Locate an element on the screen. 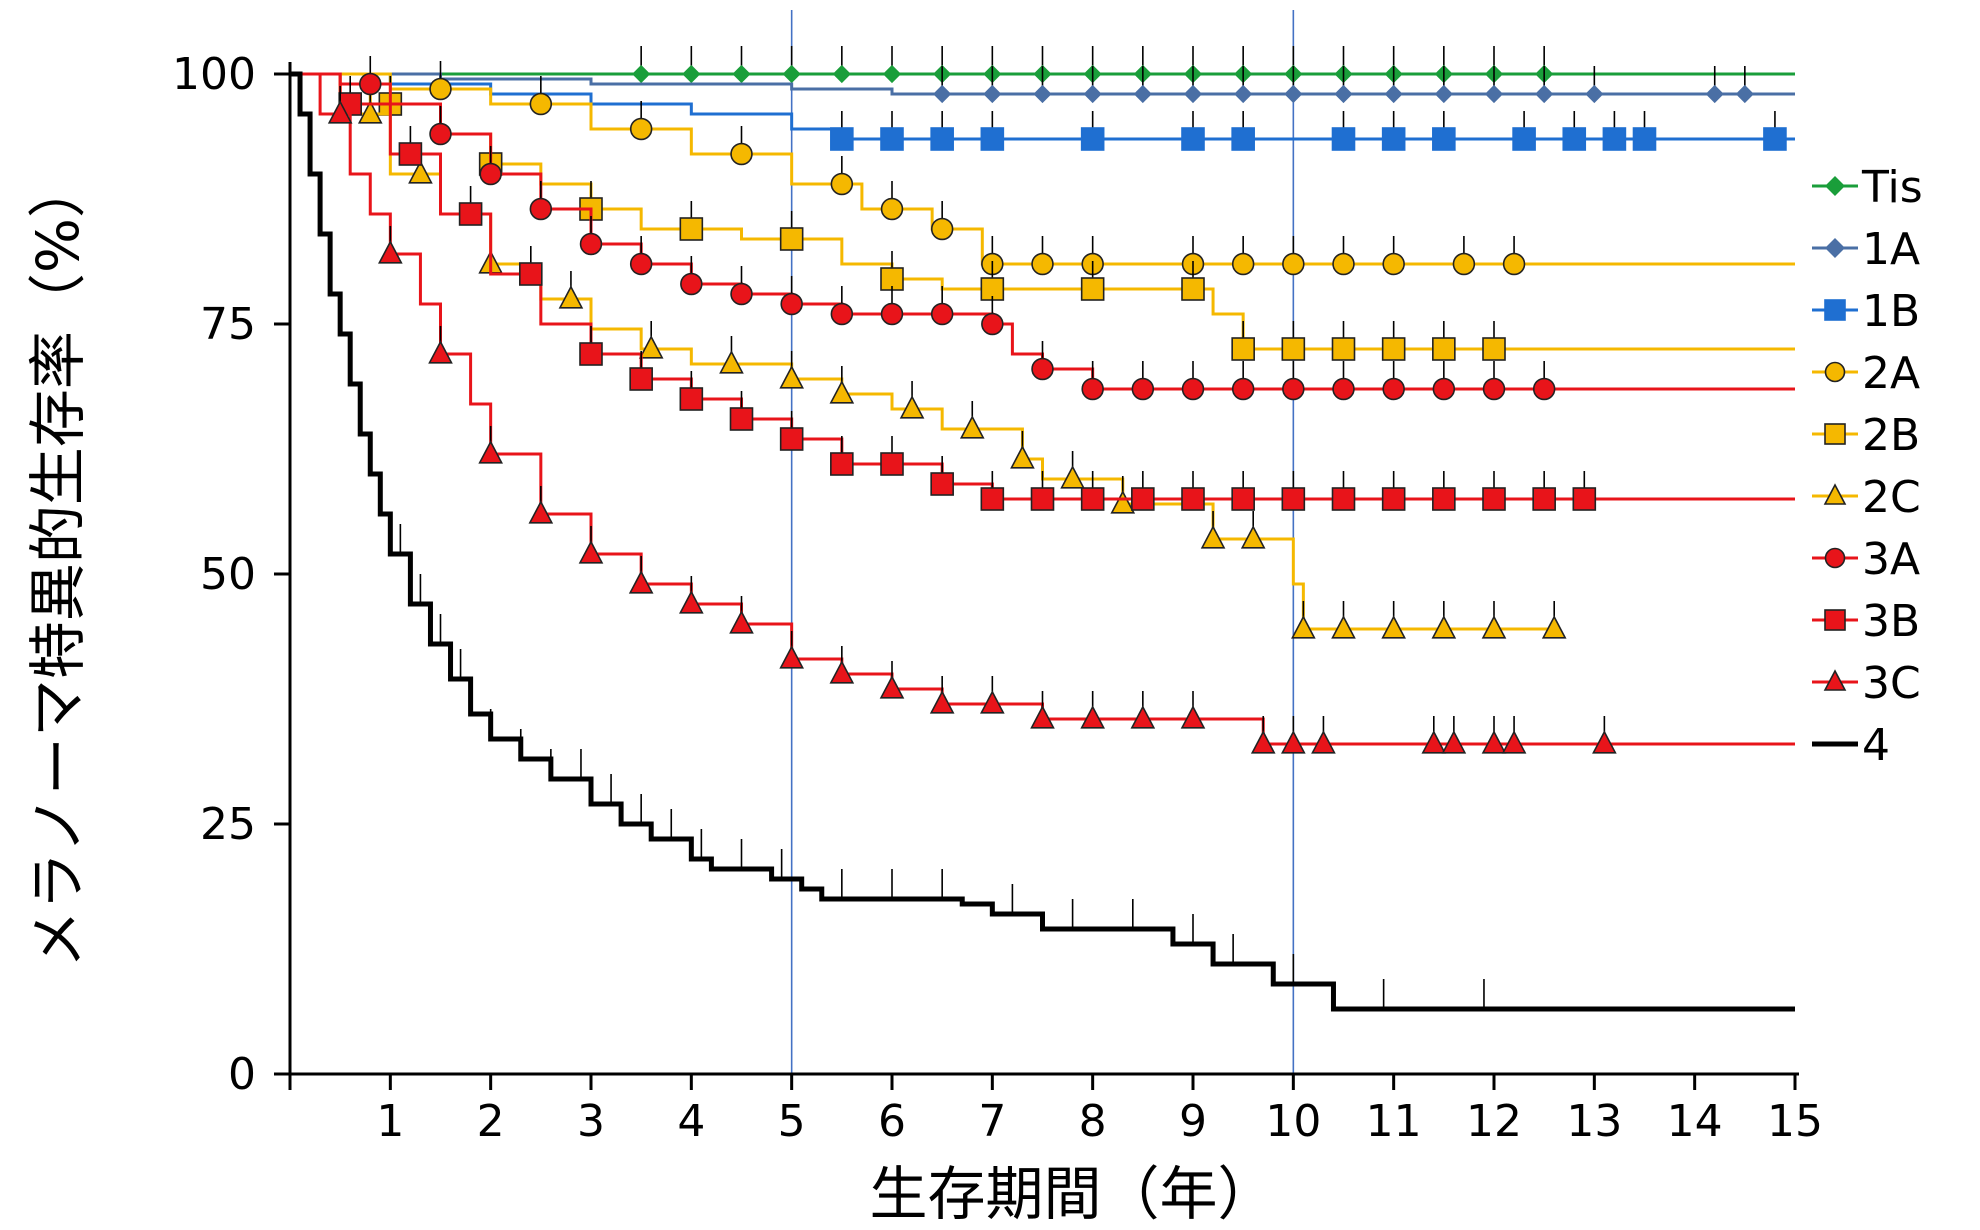 The height and width of the screenshot is (1230, 1980). y-axis-title: メラノーマ特異的生存率（%） is located at coordinates (58, 564).